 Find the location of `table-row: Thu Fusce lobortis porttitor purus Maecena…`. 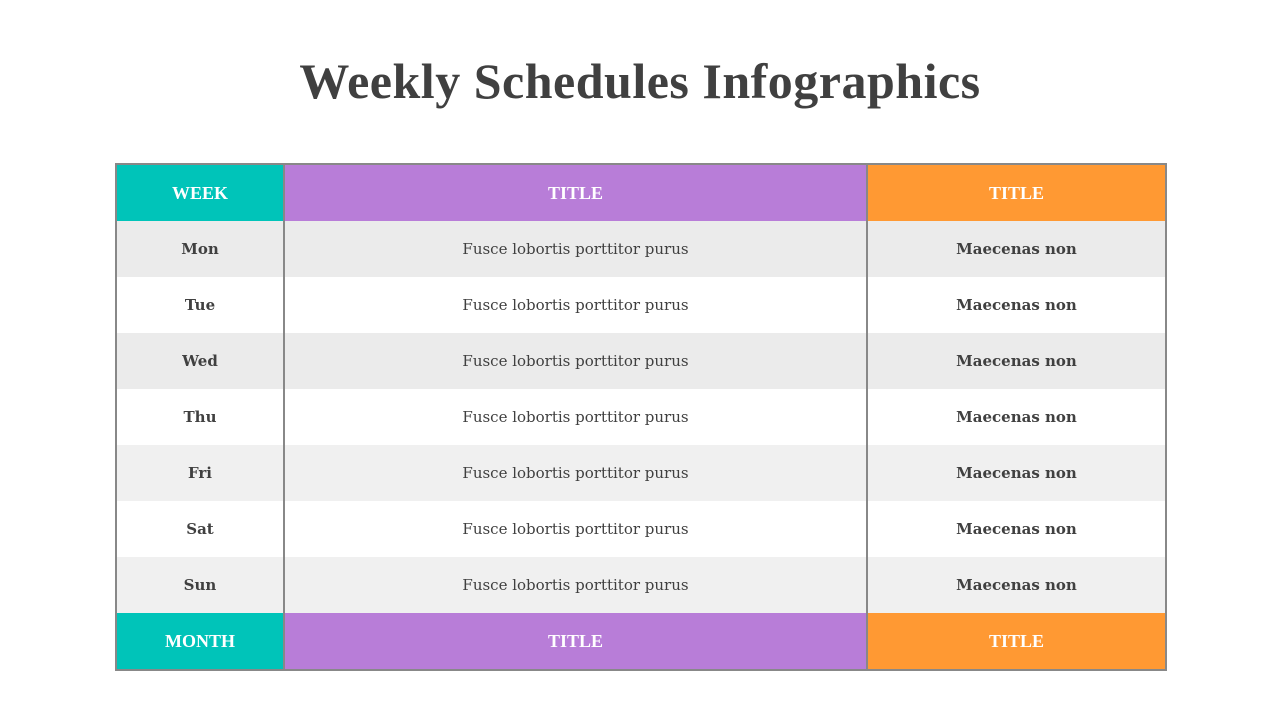

table-row: Thu Fusce lobortis porttitor purus Maecena… is located at coordinates (641, 417).